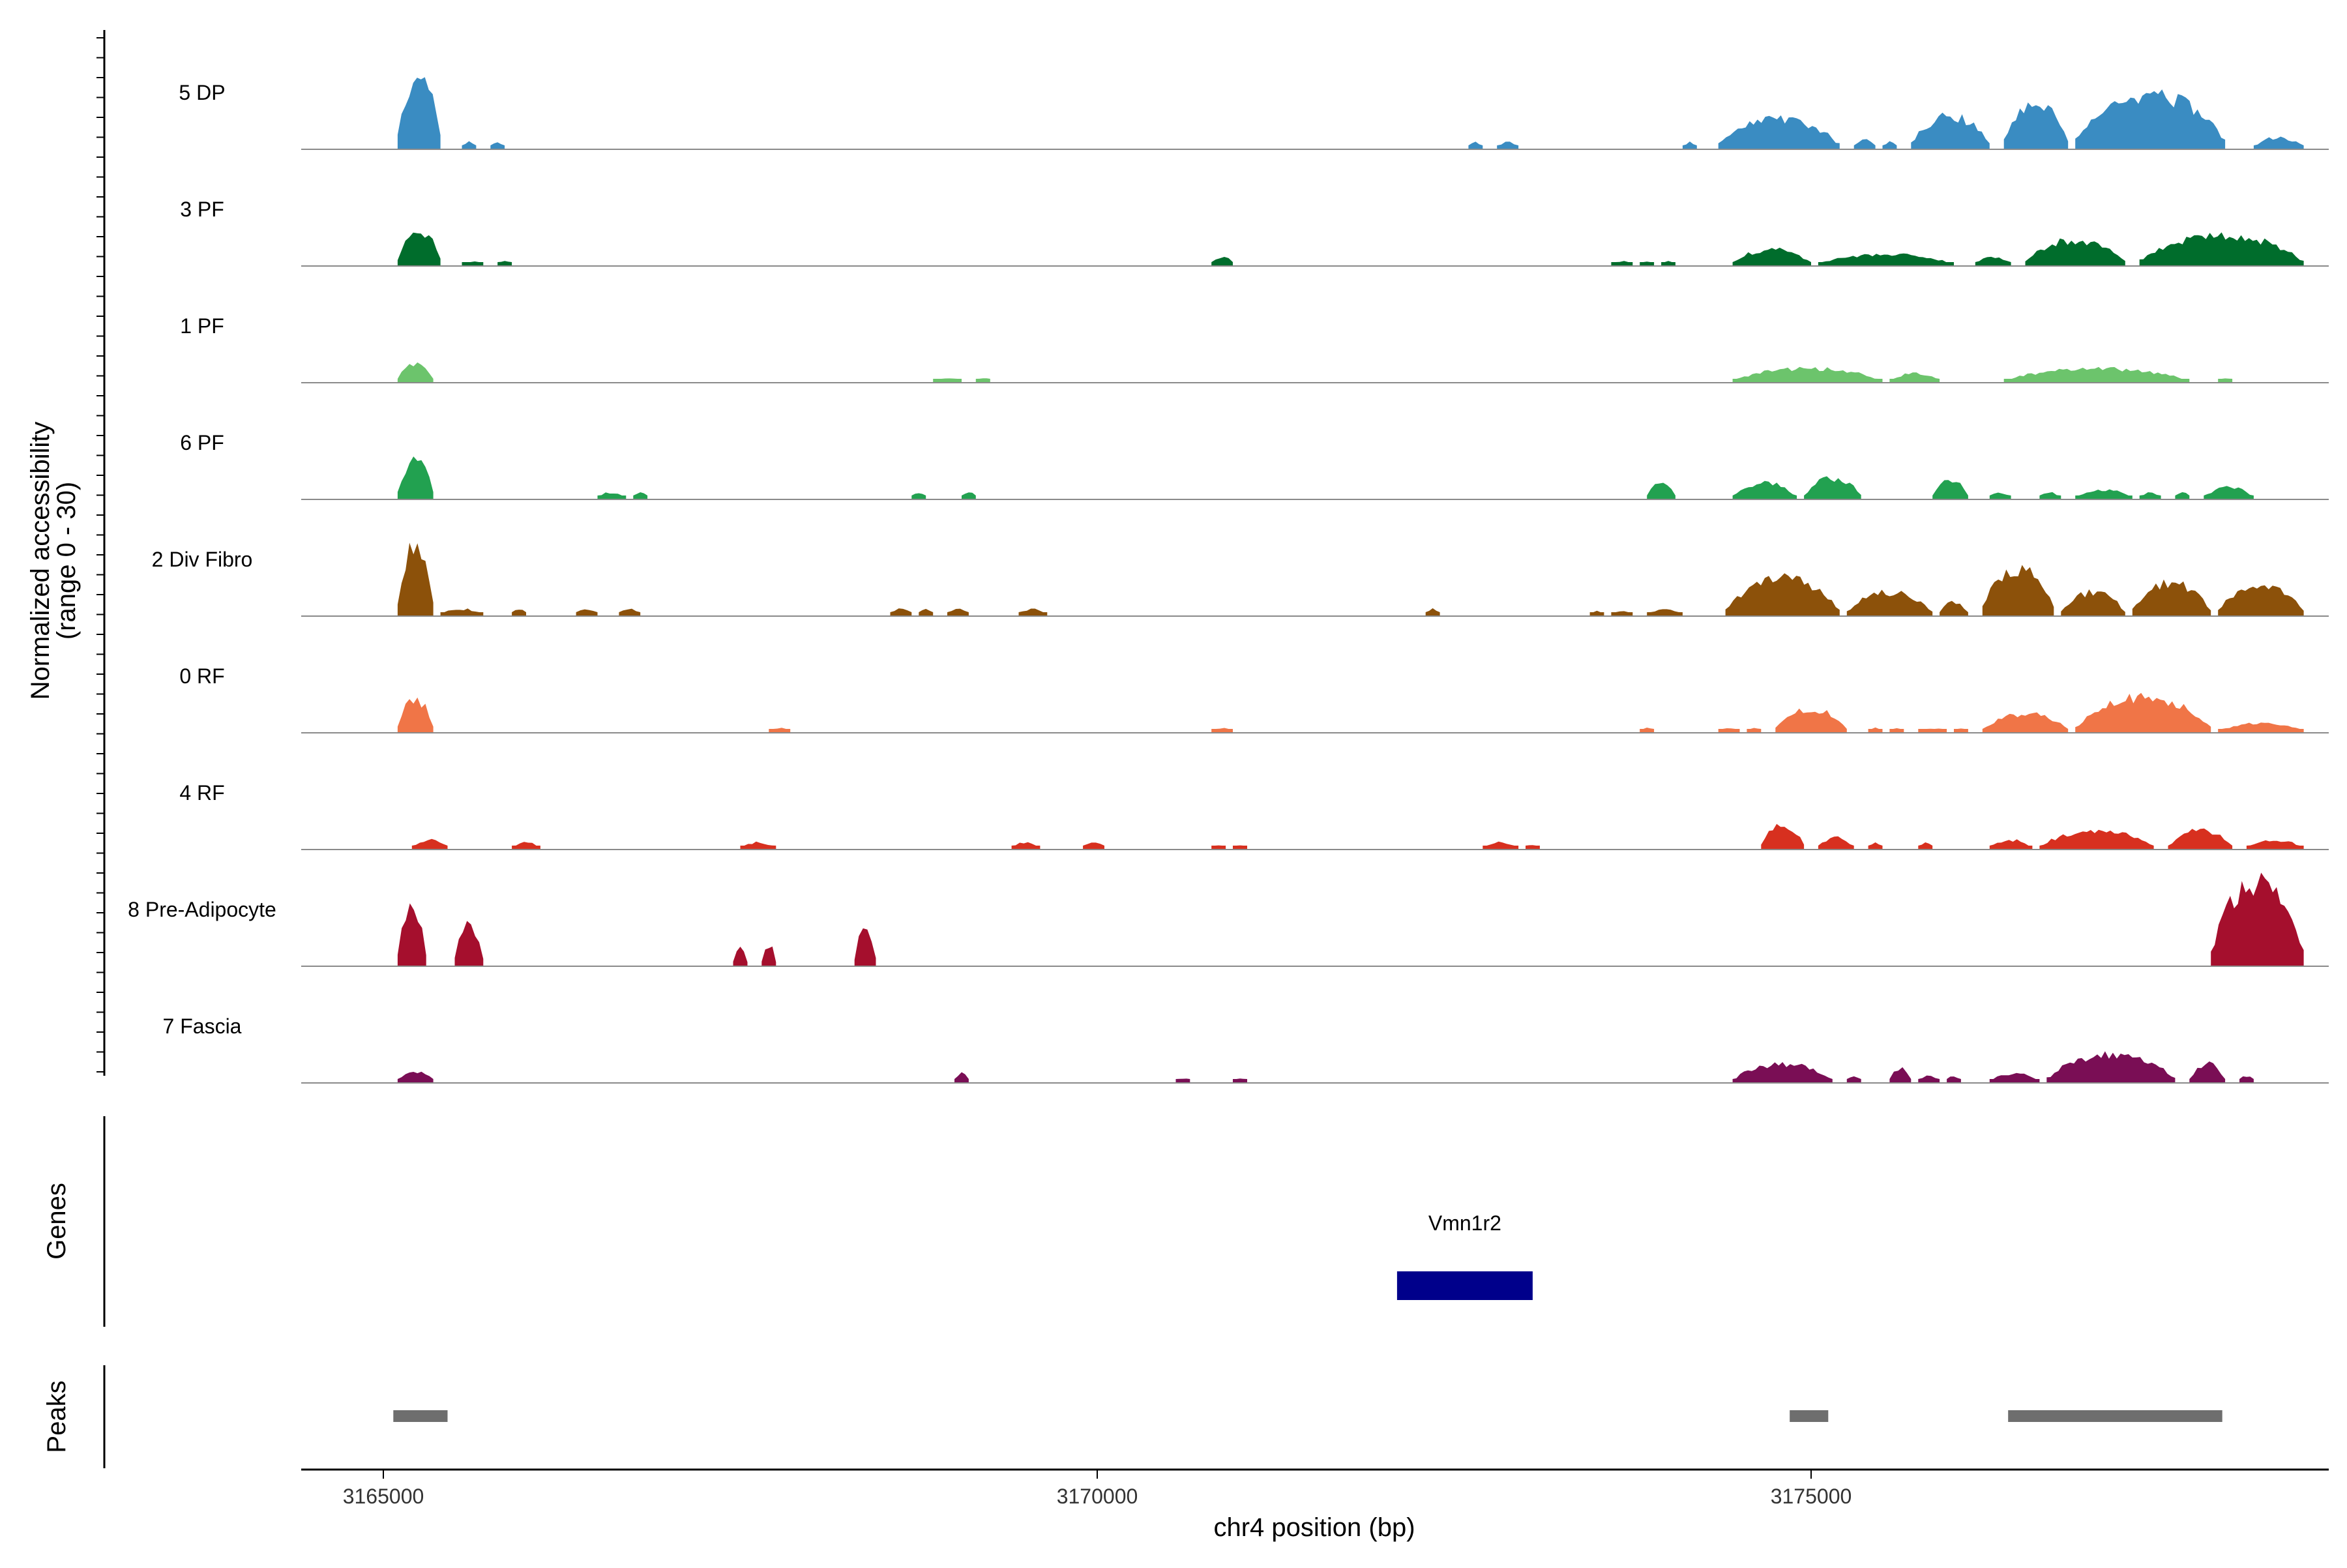  What do you see at coordinates (1097, 1497) in the screenshot?
I see `x-tick-label: 3170000` at bounding box center [1097, 1497].